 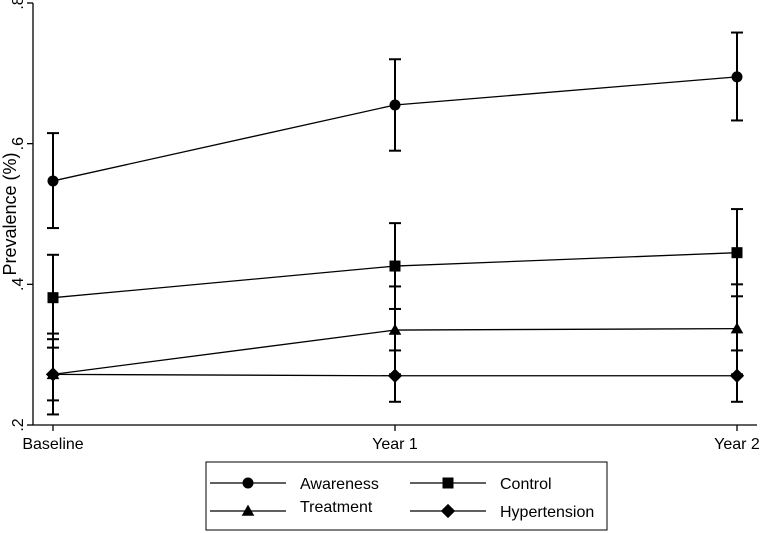 I want to click on legend-item-hypertension: Hypertension, so click(x=502, y=512).